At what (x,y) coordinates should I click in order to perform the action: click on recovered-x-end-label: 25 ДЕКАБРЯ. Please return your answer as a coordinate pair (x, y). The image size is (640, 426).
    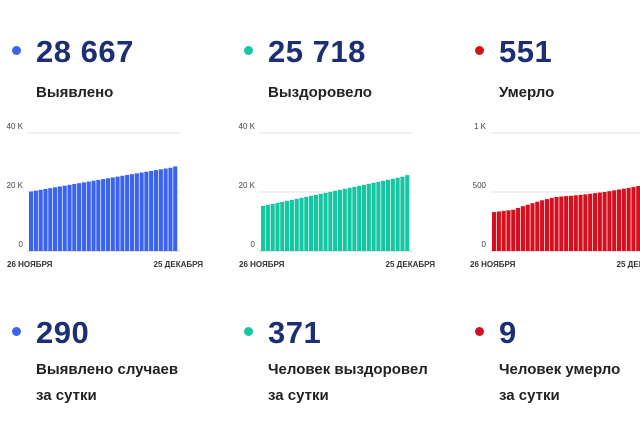
    Looking at the image, I should click on (411, 264).